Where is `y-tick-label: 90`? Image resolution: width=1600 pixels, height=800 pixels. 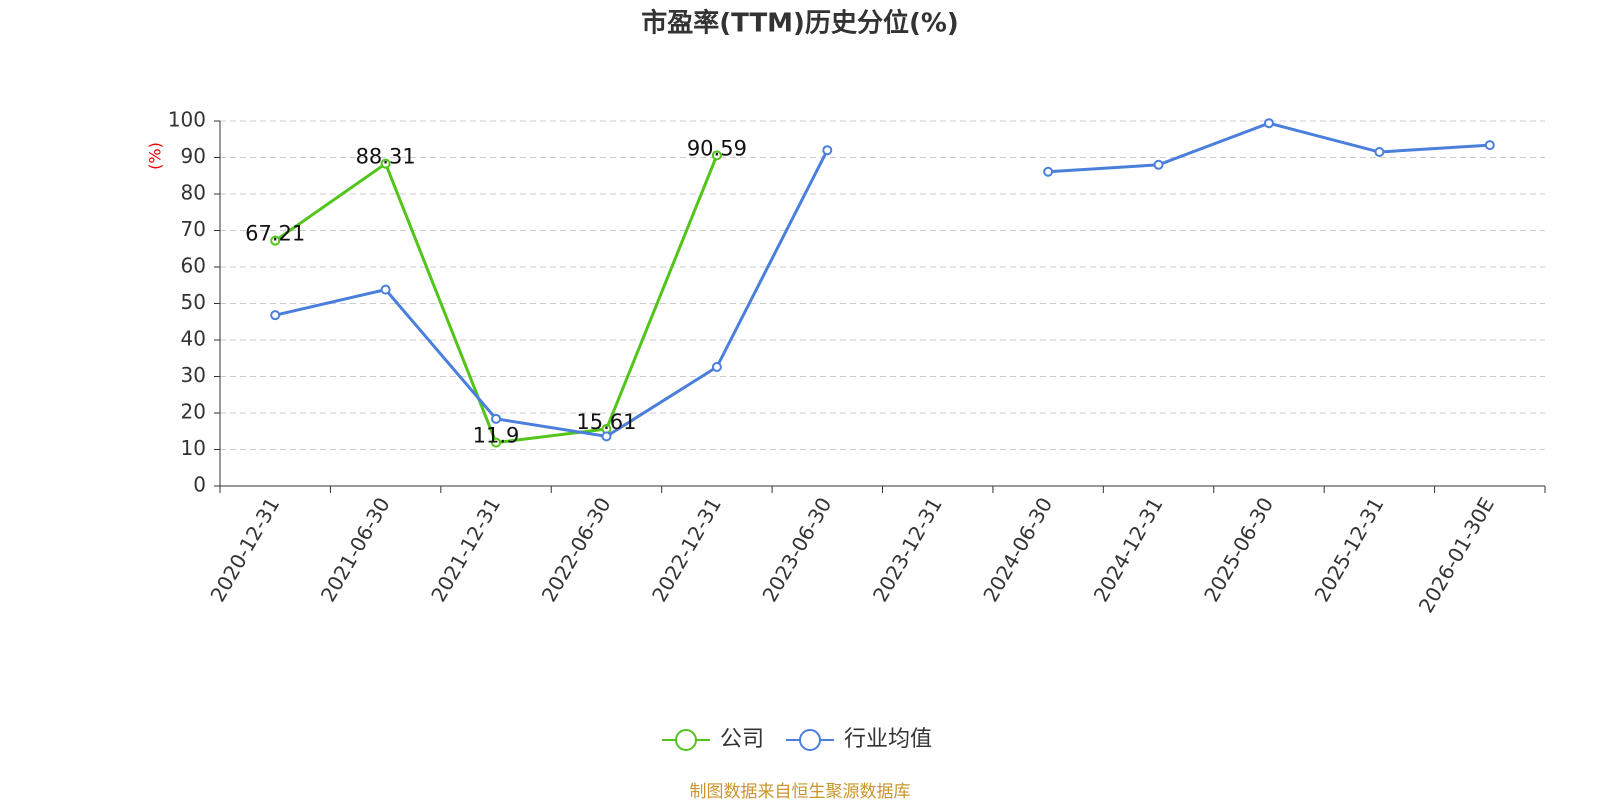 y-tick-label: 90 is located at coordinates (193, 156).